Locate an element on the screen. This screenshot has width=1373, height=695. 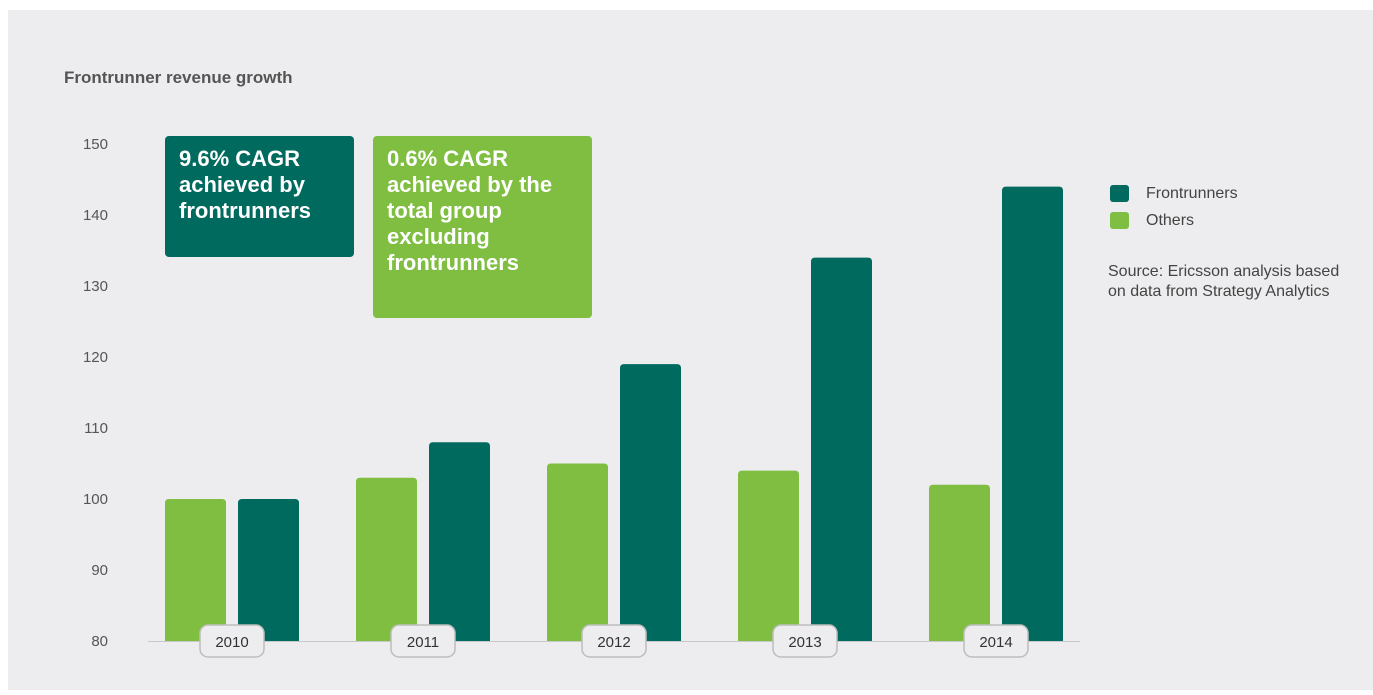
bar-others-2012 is located at coordinates (577, 553).